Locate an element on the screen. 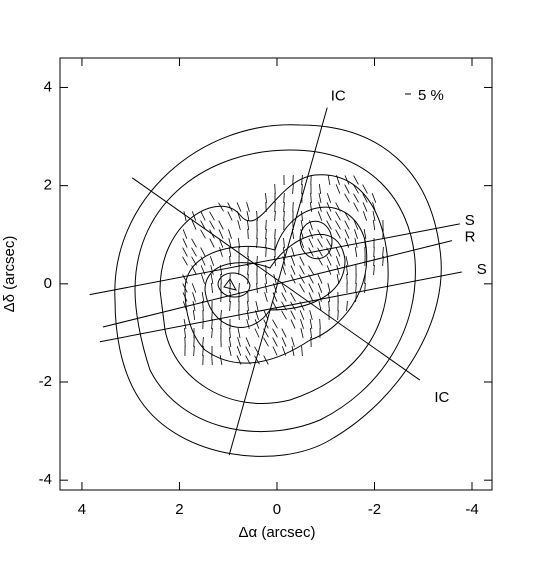 Image resolution: width=539 pixels, height=582 pixels. y-tick-label: -2 is located at coordinates (45, 381).